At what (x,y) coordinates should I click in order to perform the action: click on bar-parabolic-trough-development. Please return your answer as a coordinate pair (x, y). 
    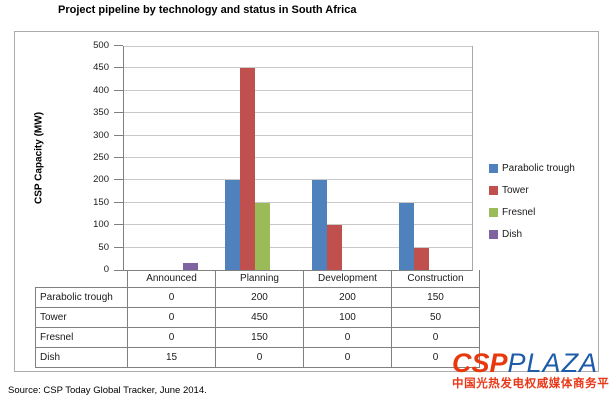
    Looking at the image, I should click on (319, 225).